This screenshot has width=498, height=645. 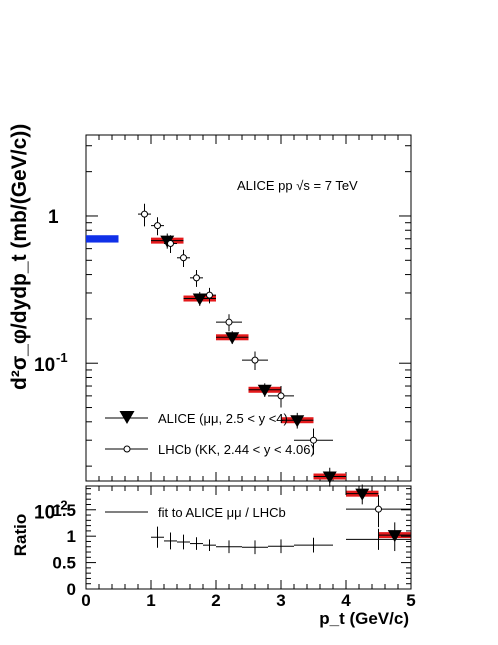 I want to click on bottom-y-tick-label: 1.5, so click(x=64, y=510).